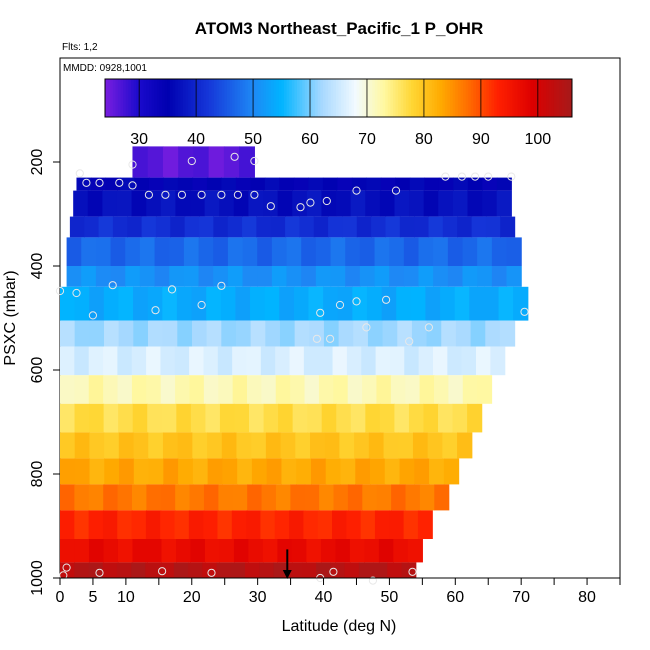 The height and width of the screenshot is (650, 650). Describe the element at coordinates (521, 597) in the screenshot. I see `x-tick-label: 70` at that location.